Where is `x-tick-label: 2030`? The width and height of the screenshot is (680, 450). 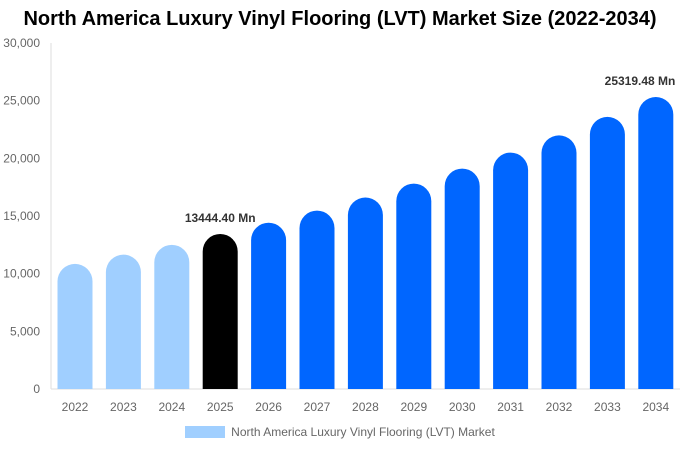 x-tick-label: 2030 is located at coordinates (462, 407).